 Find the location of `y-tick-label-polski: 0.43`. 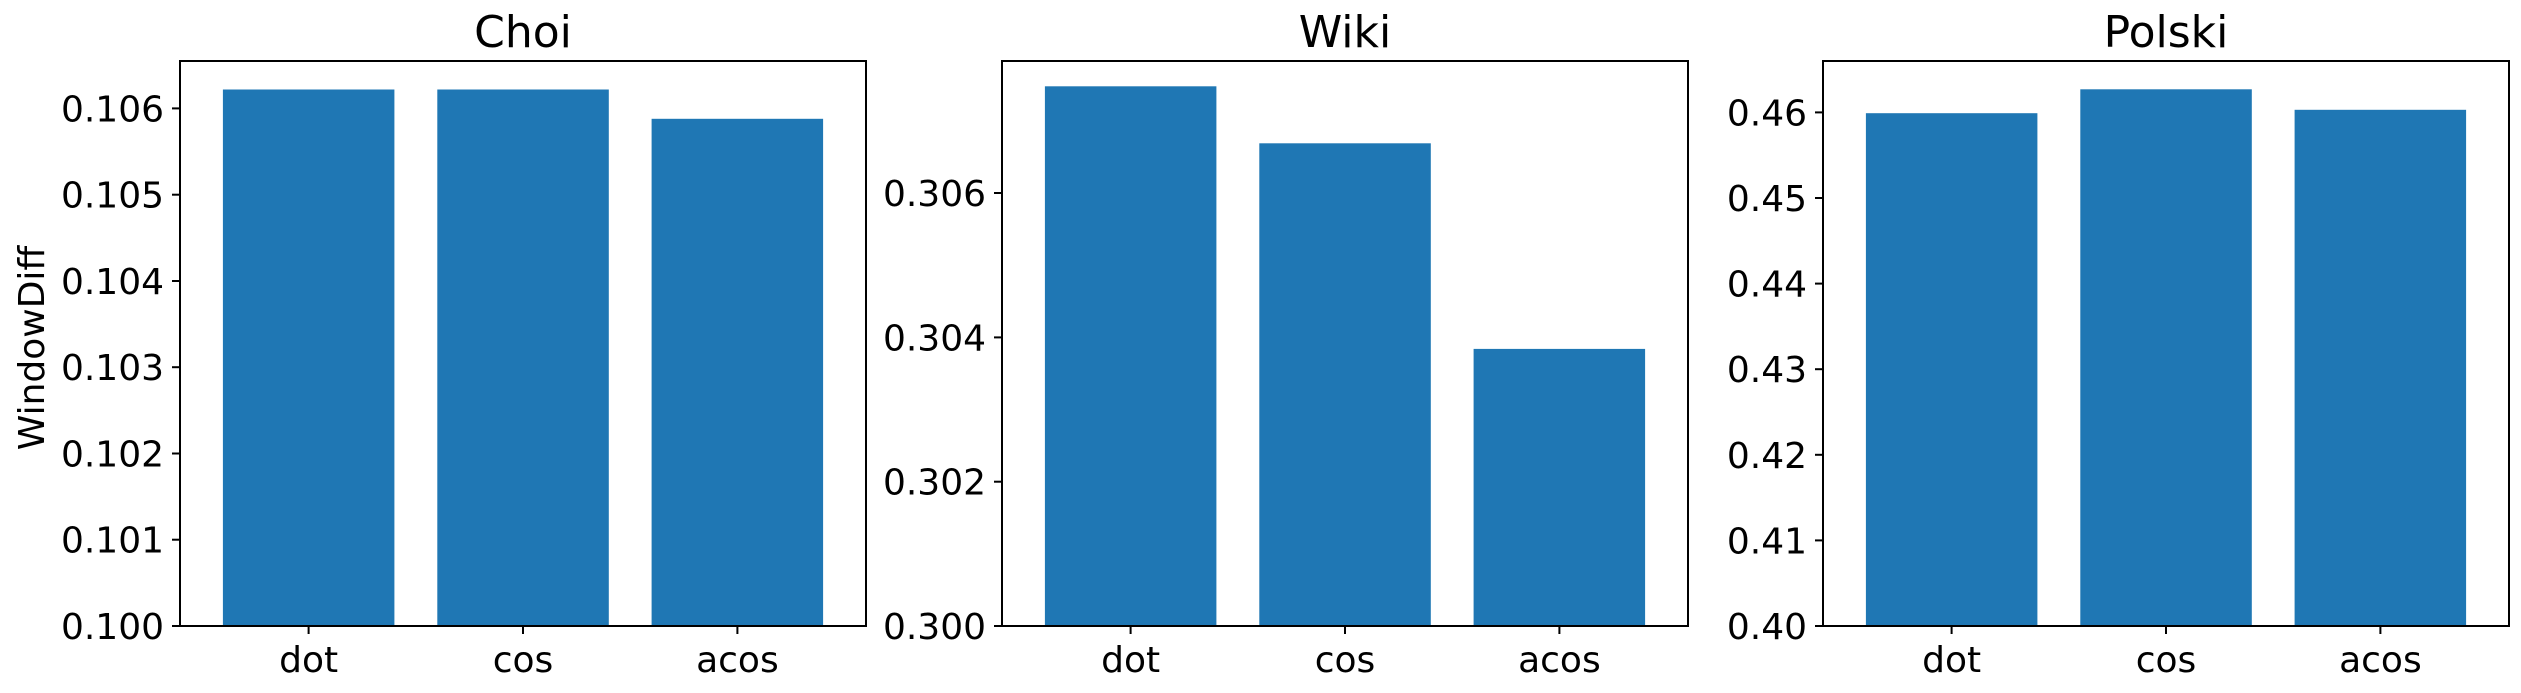

y-tick-label-polski: 0.43 is located at coordinates (1767, 370).